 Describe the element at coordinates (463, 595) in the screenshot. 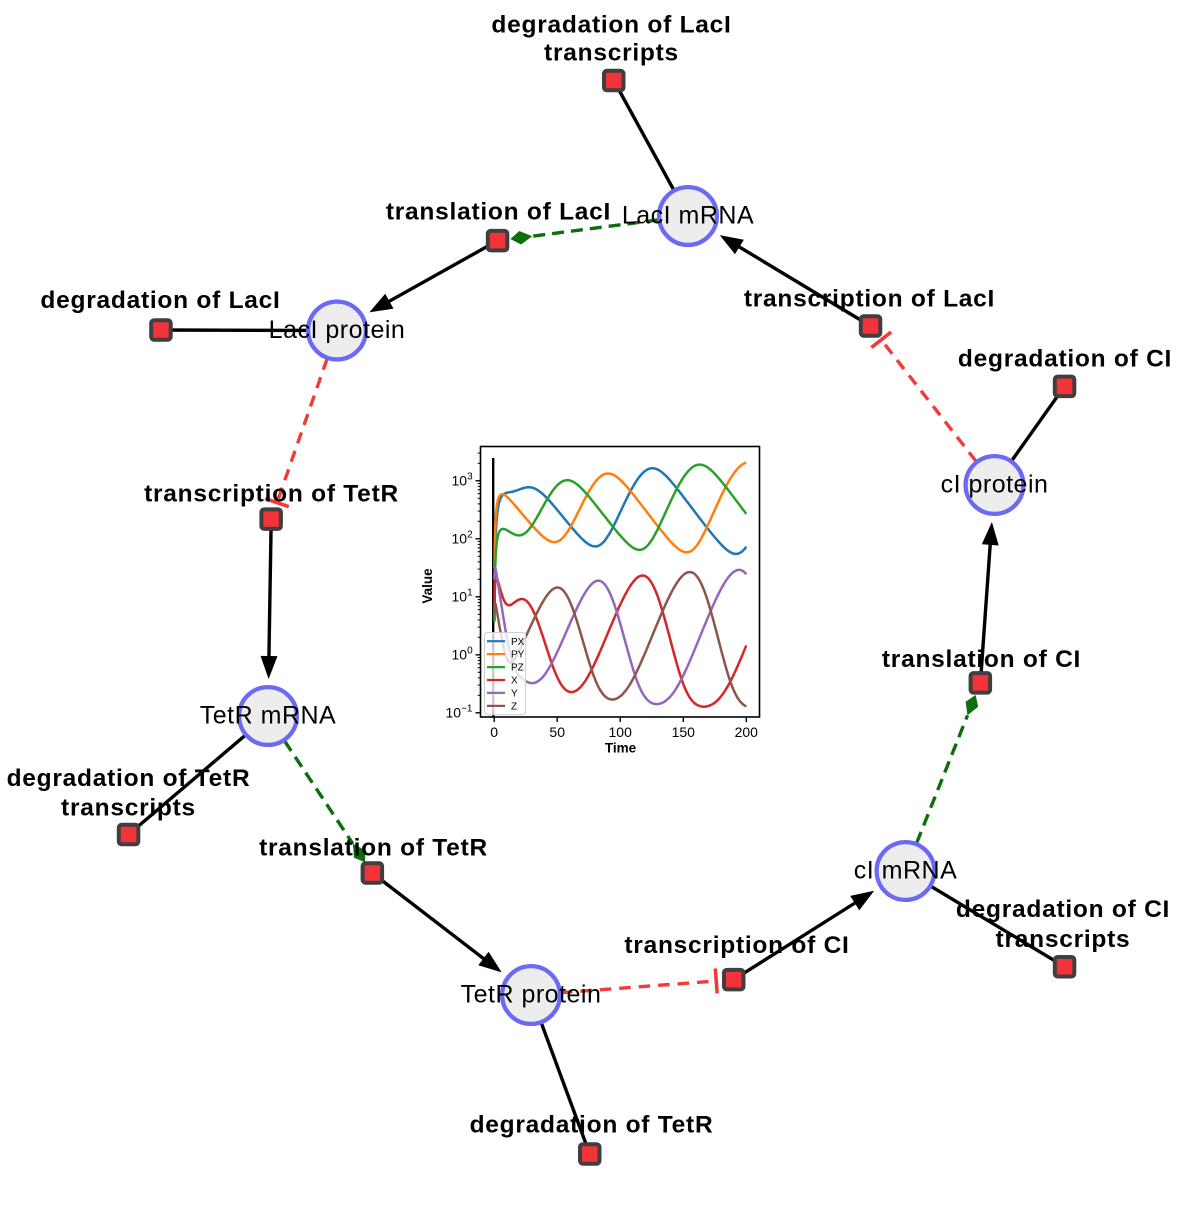

I see `svg-text: 101` at that location.